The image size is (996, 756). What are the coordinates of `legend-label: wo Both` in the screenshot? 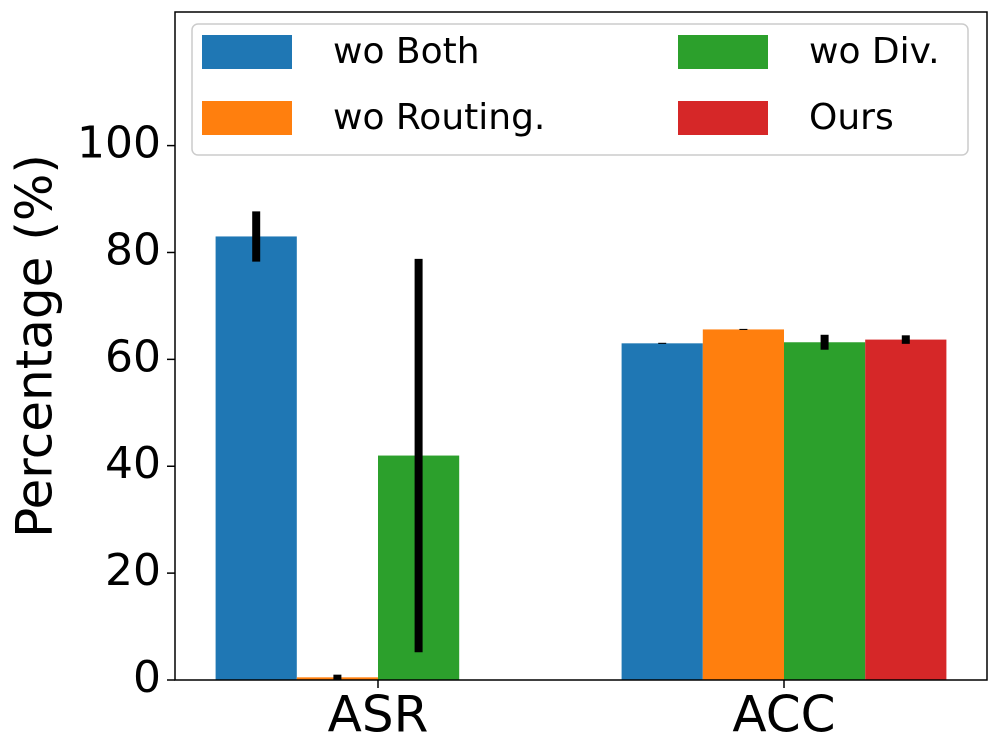 It's located at (406, 51).